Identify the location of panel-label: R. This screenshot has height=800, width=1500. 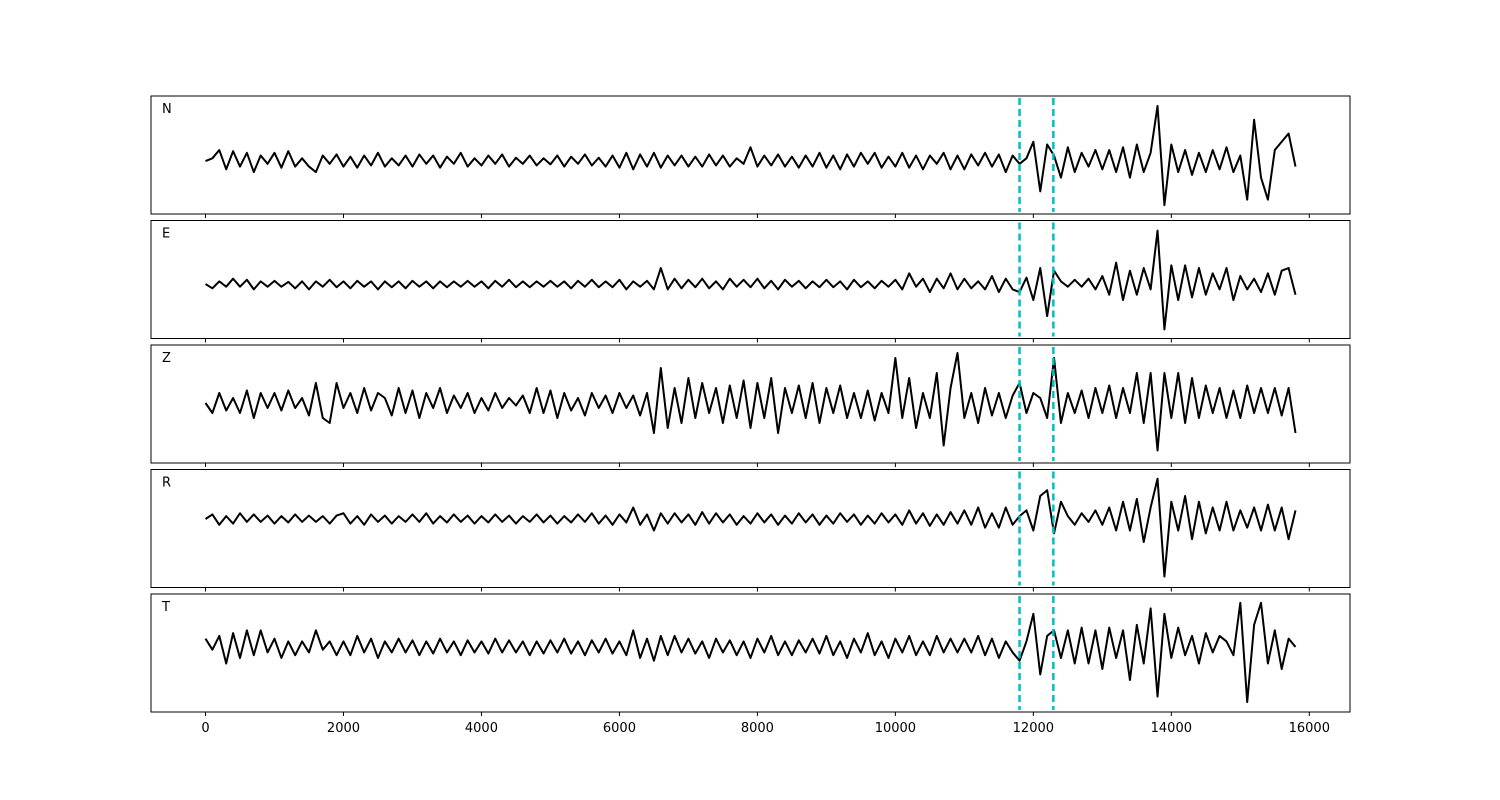
(166, 483).